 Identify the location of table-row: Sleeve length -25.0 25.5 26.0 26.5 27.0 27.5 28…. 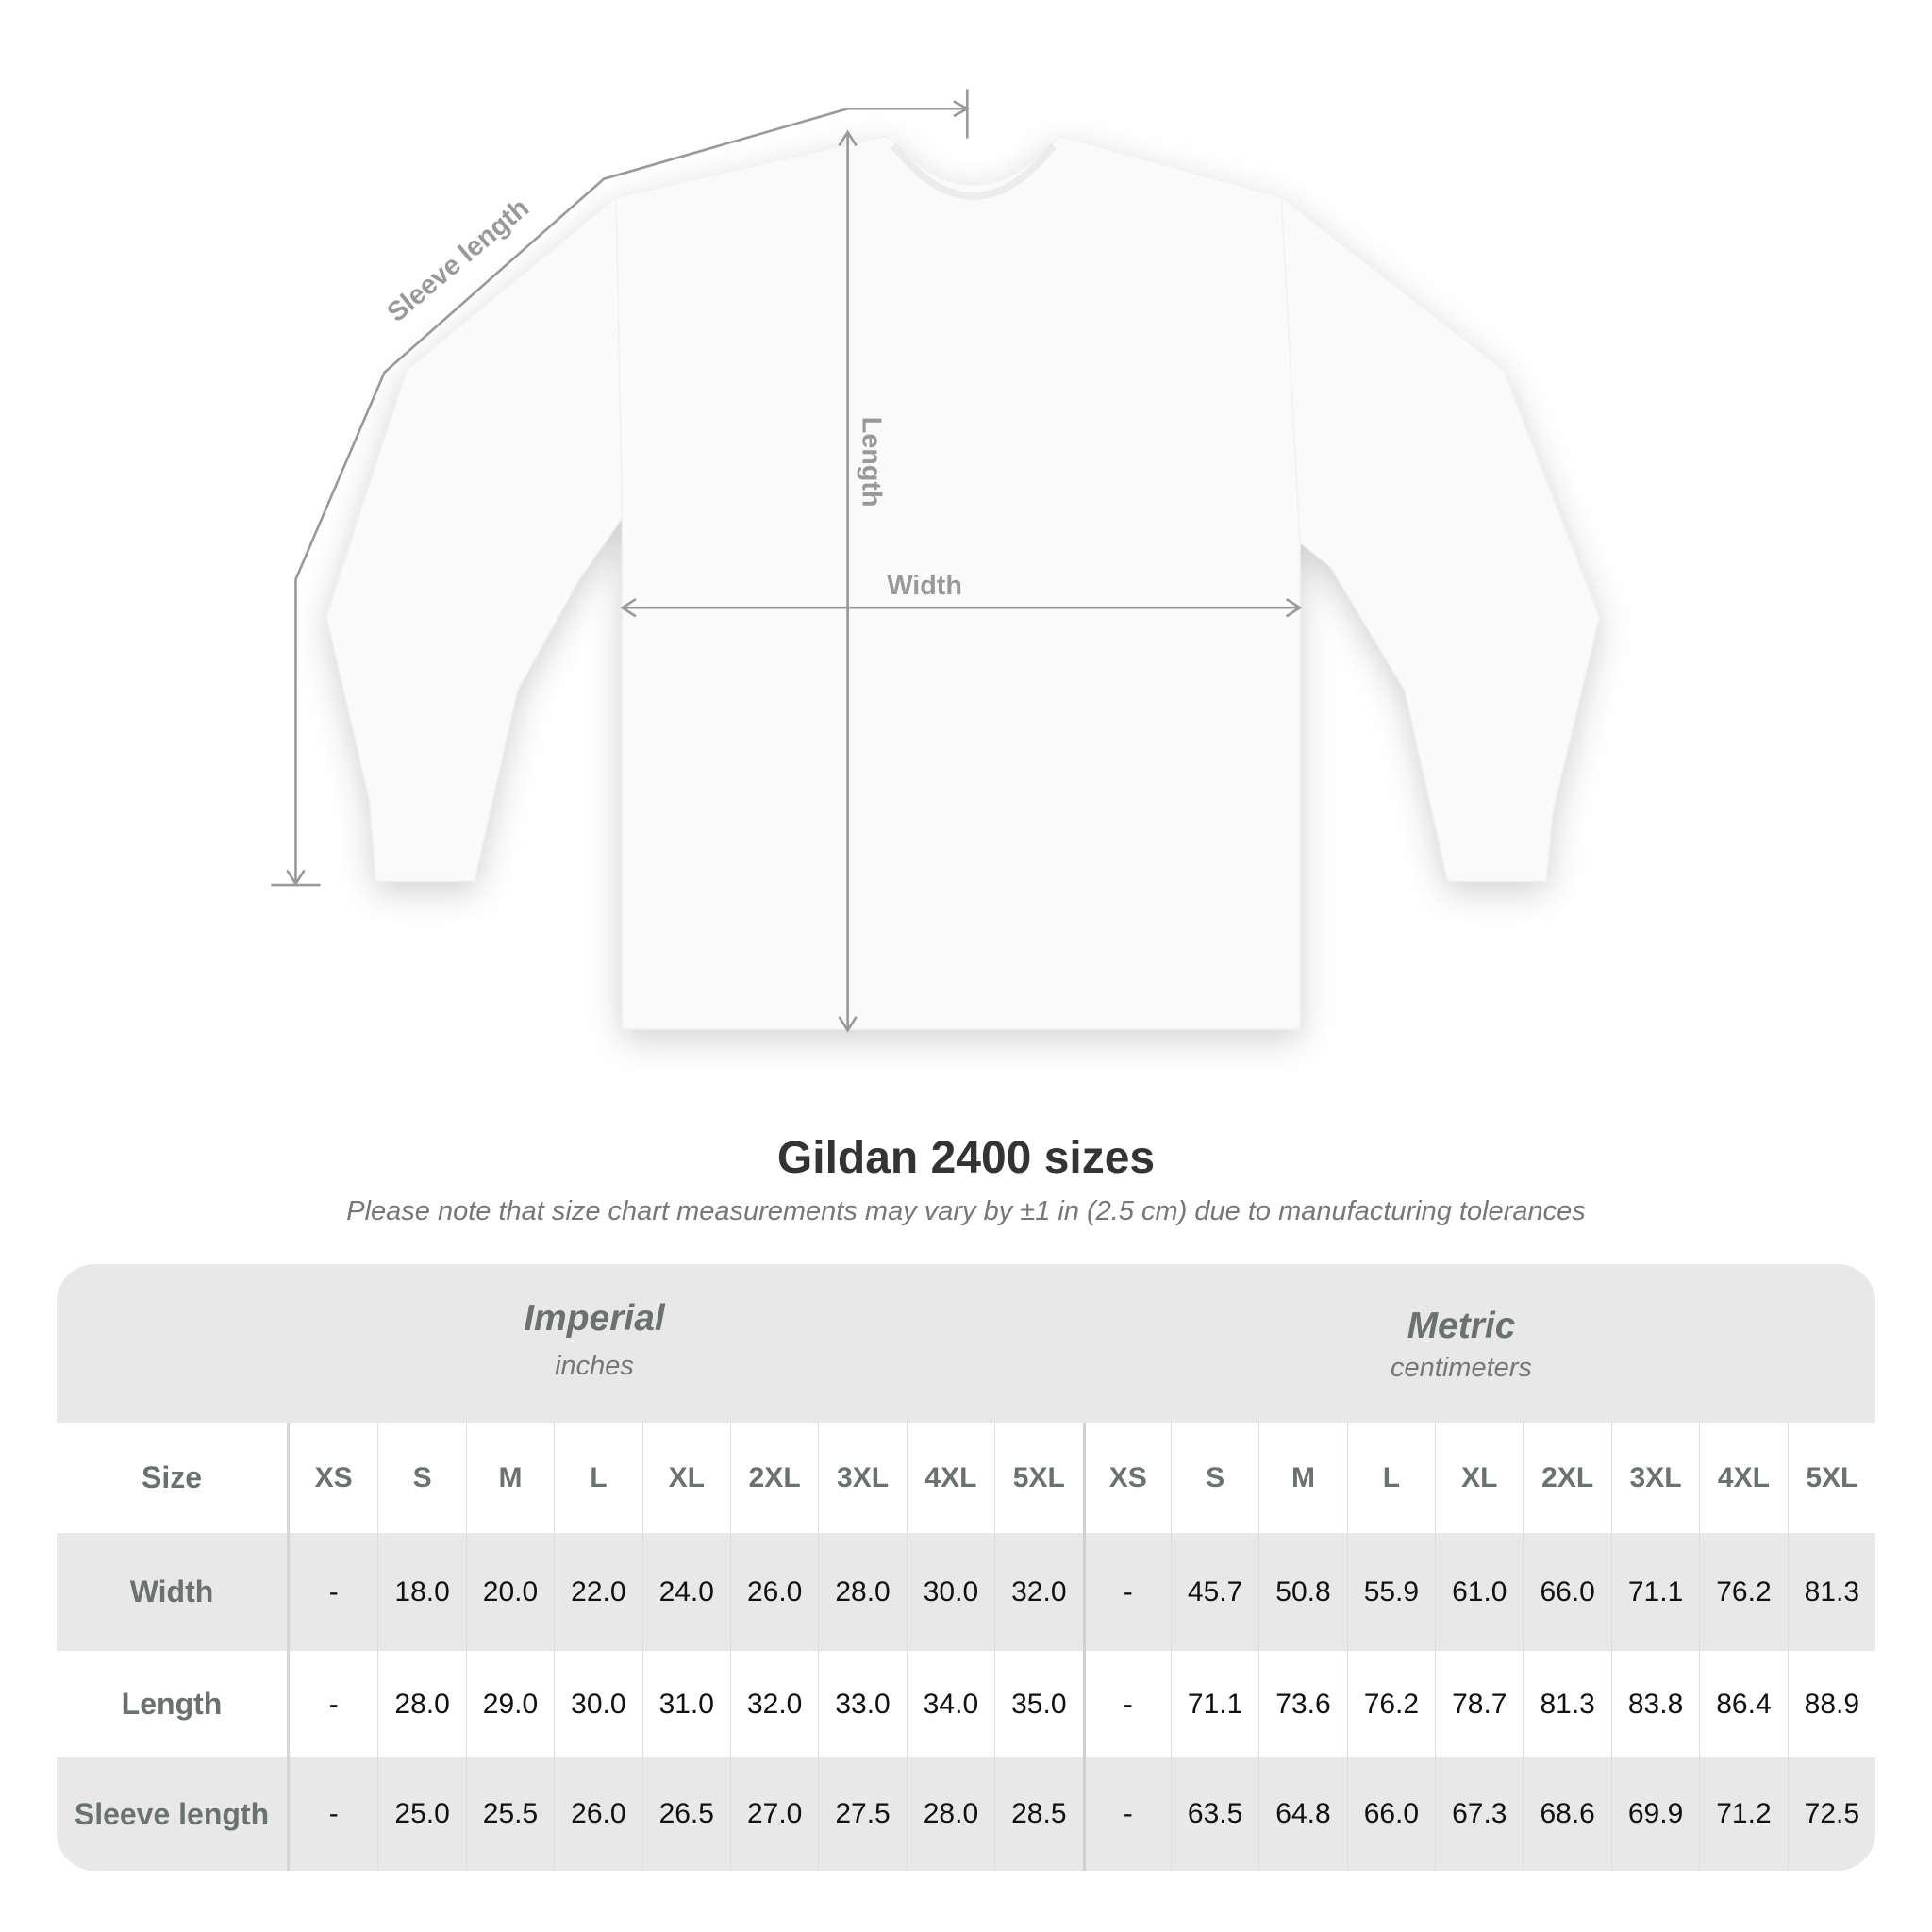
(966, 1814).